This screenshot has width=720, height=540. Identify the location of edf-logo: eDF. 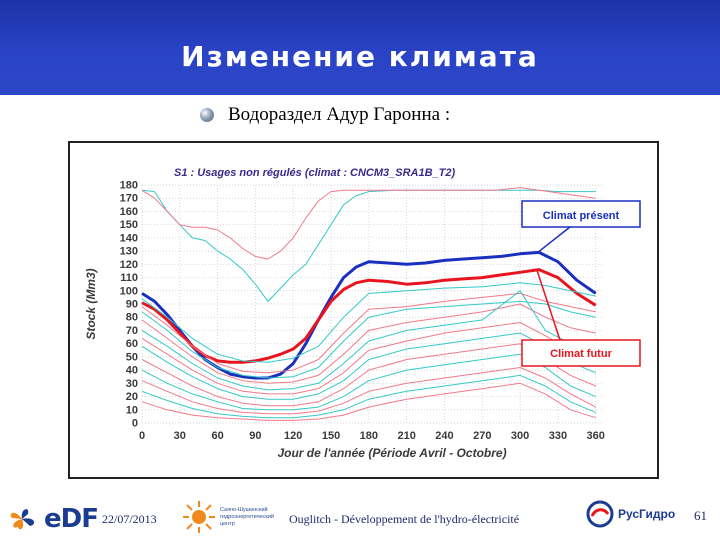
(52, 519).